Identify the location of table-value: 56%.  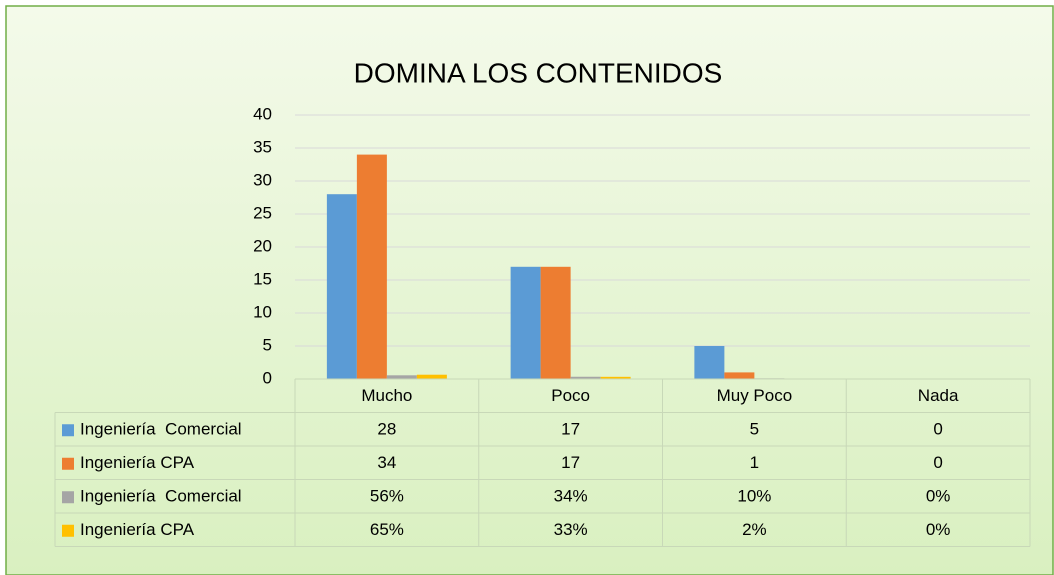
(387, 496).